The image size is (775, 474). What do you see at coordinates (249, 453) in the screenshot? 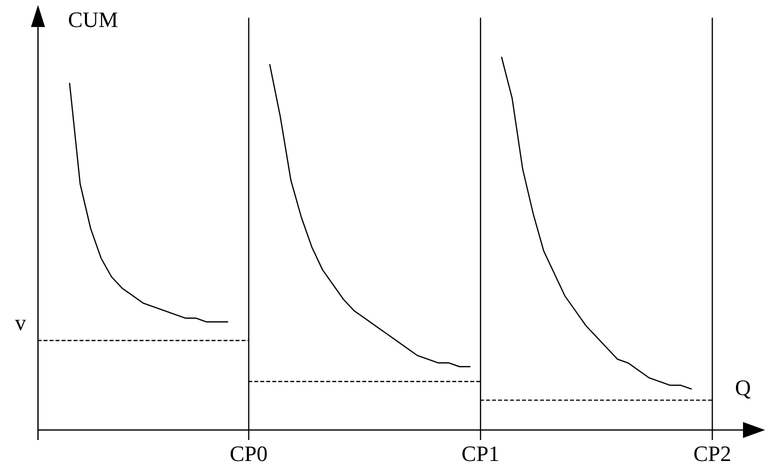
I see `x-tick-label: CP0` at bounding box center [249, 453].